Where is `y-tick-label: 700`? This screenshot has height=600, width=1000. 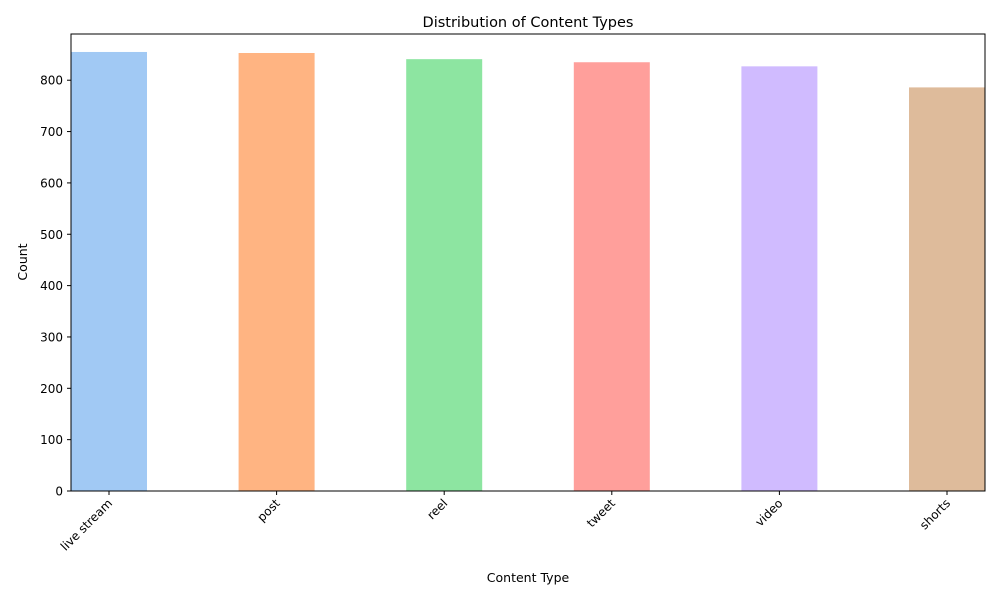
y-tick-label: 700 is located at coordinates (51, 132).